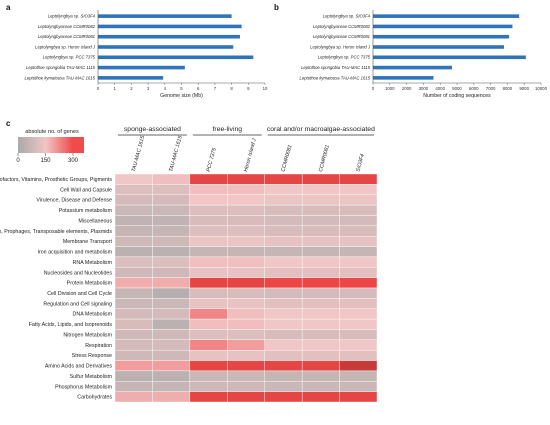 The width and height of the screenshot is (550, 425). What do you see at coordinates (390, 88) in the screenshot?
I see `x-tick-label: 1000` at bounding box center [390, 88].